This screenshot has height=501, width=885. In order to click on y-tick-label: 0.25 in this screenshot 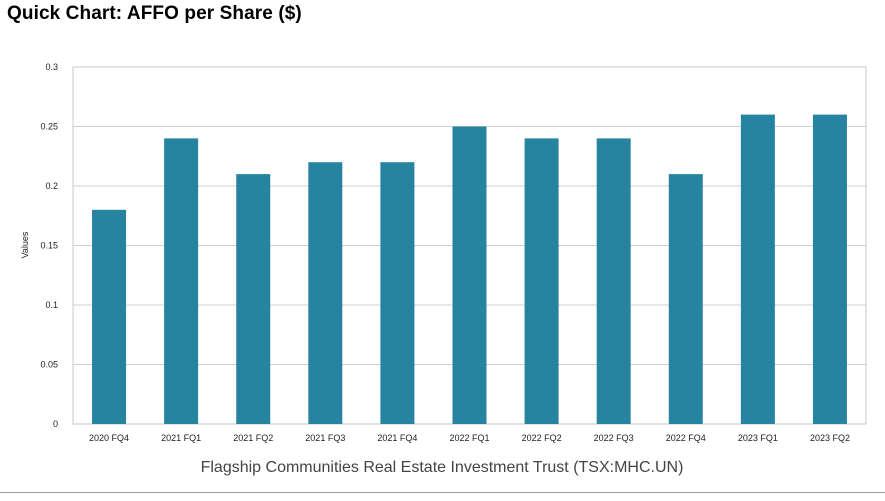, I will do `click(49, 127)`.